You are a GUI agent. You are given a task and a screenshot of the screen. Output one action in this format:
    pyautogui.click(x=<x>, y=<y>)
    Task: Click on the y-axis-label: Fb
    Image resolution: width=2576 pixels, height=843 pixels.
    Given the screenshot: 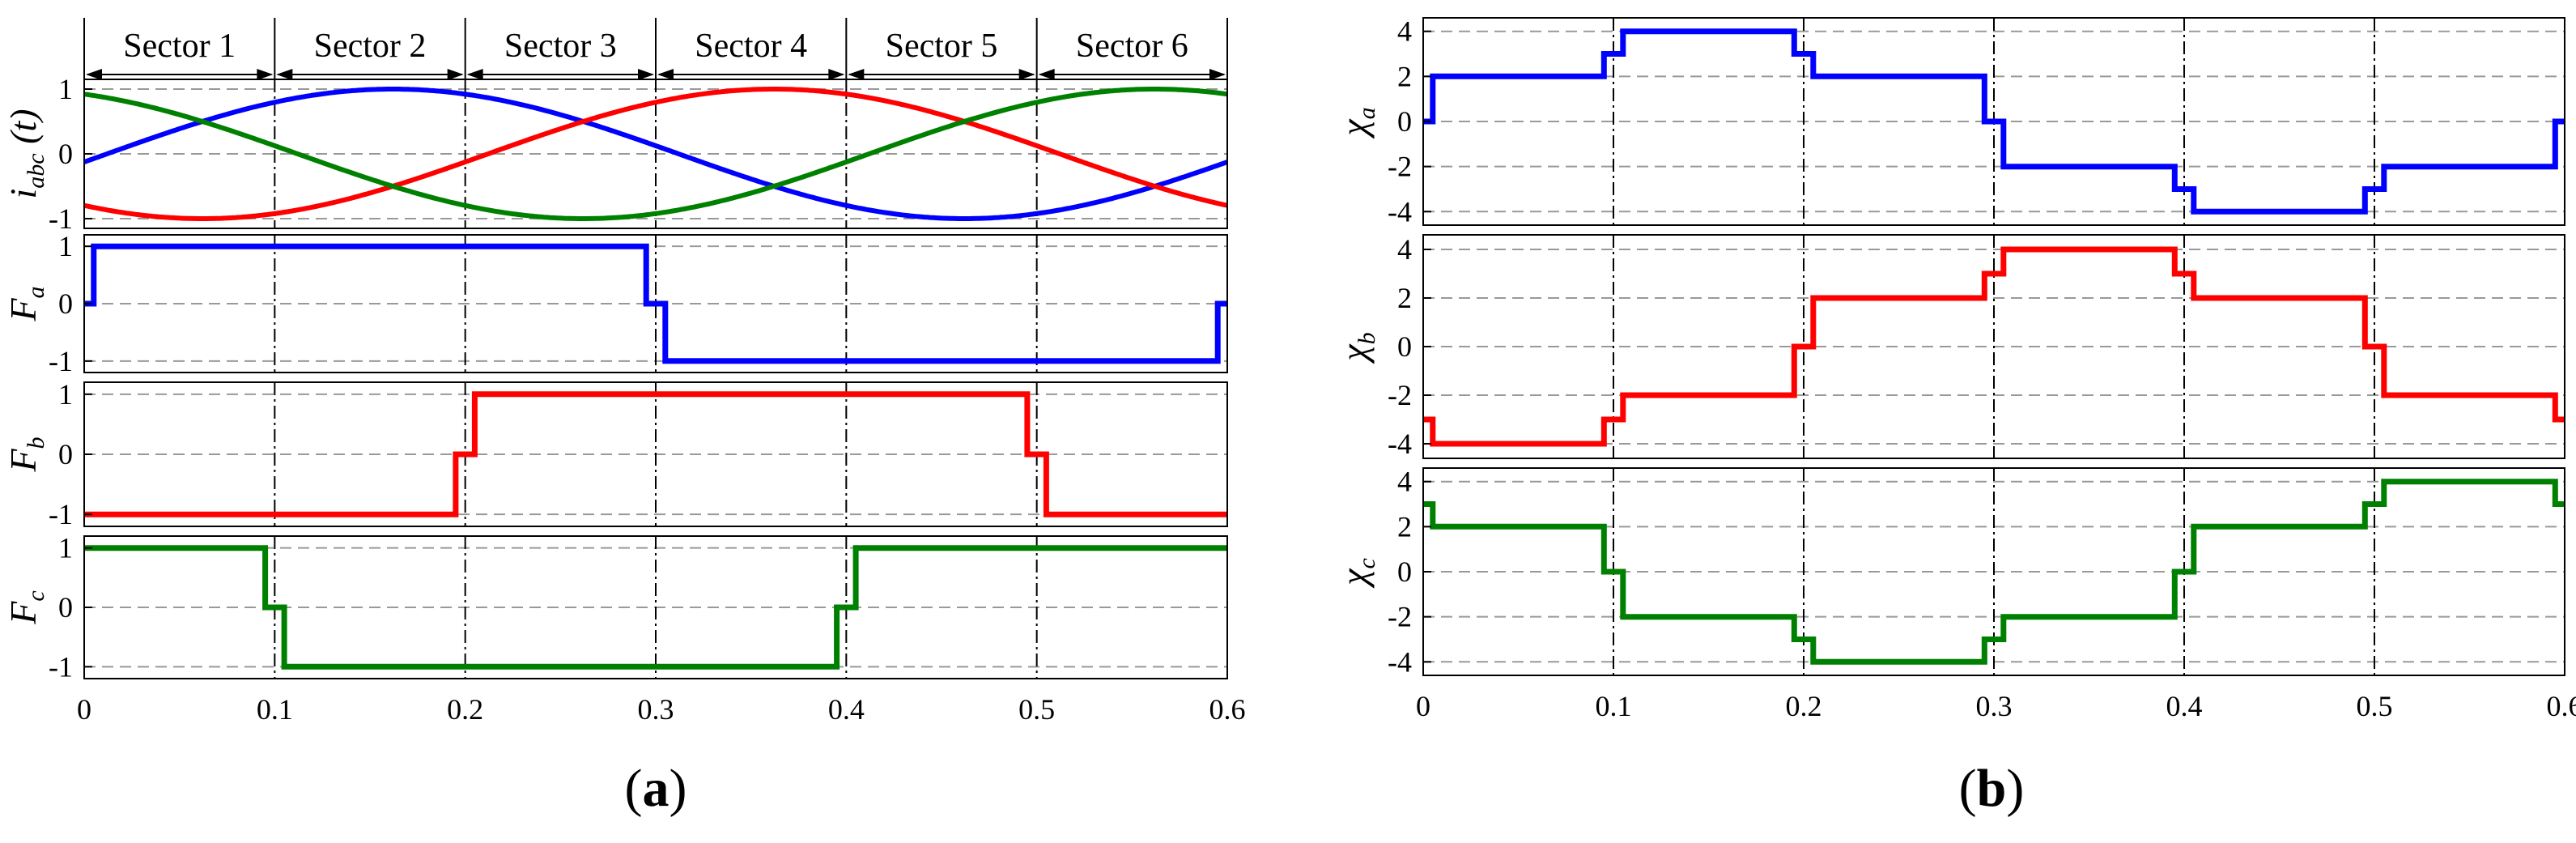 What is the action you would take?
    pyautogui.click(x=25, y=454)
    